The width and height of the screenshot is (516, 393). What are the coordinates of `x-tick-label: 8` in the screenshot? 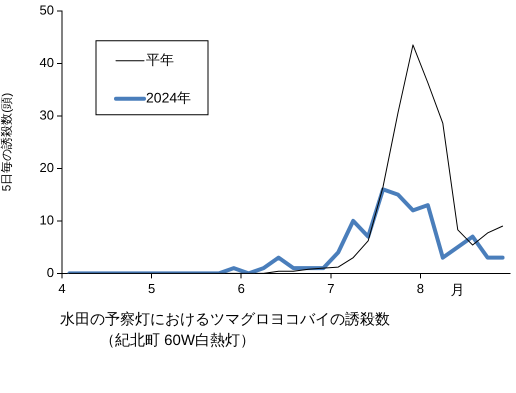 It's located at (420, 288).